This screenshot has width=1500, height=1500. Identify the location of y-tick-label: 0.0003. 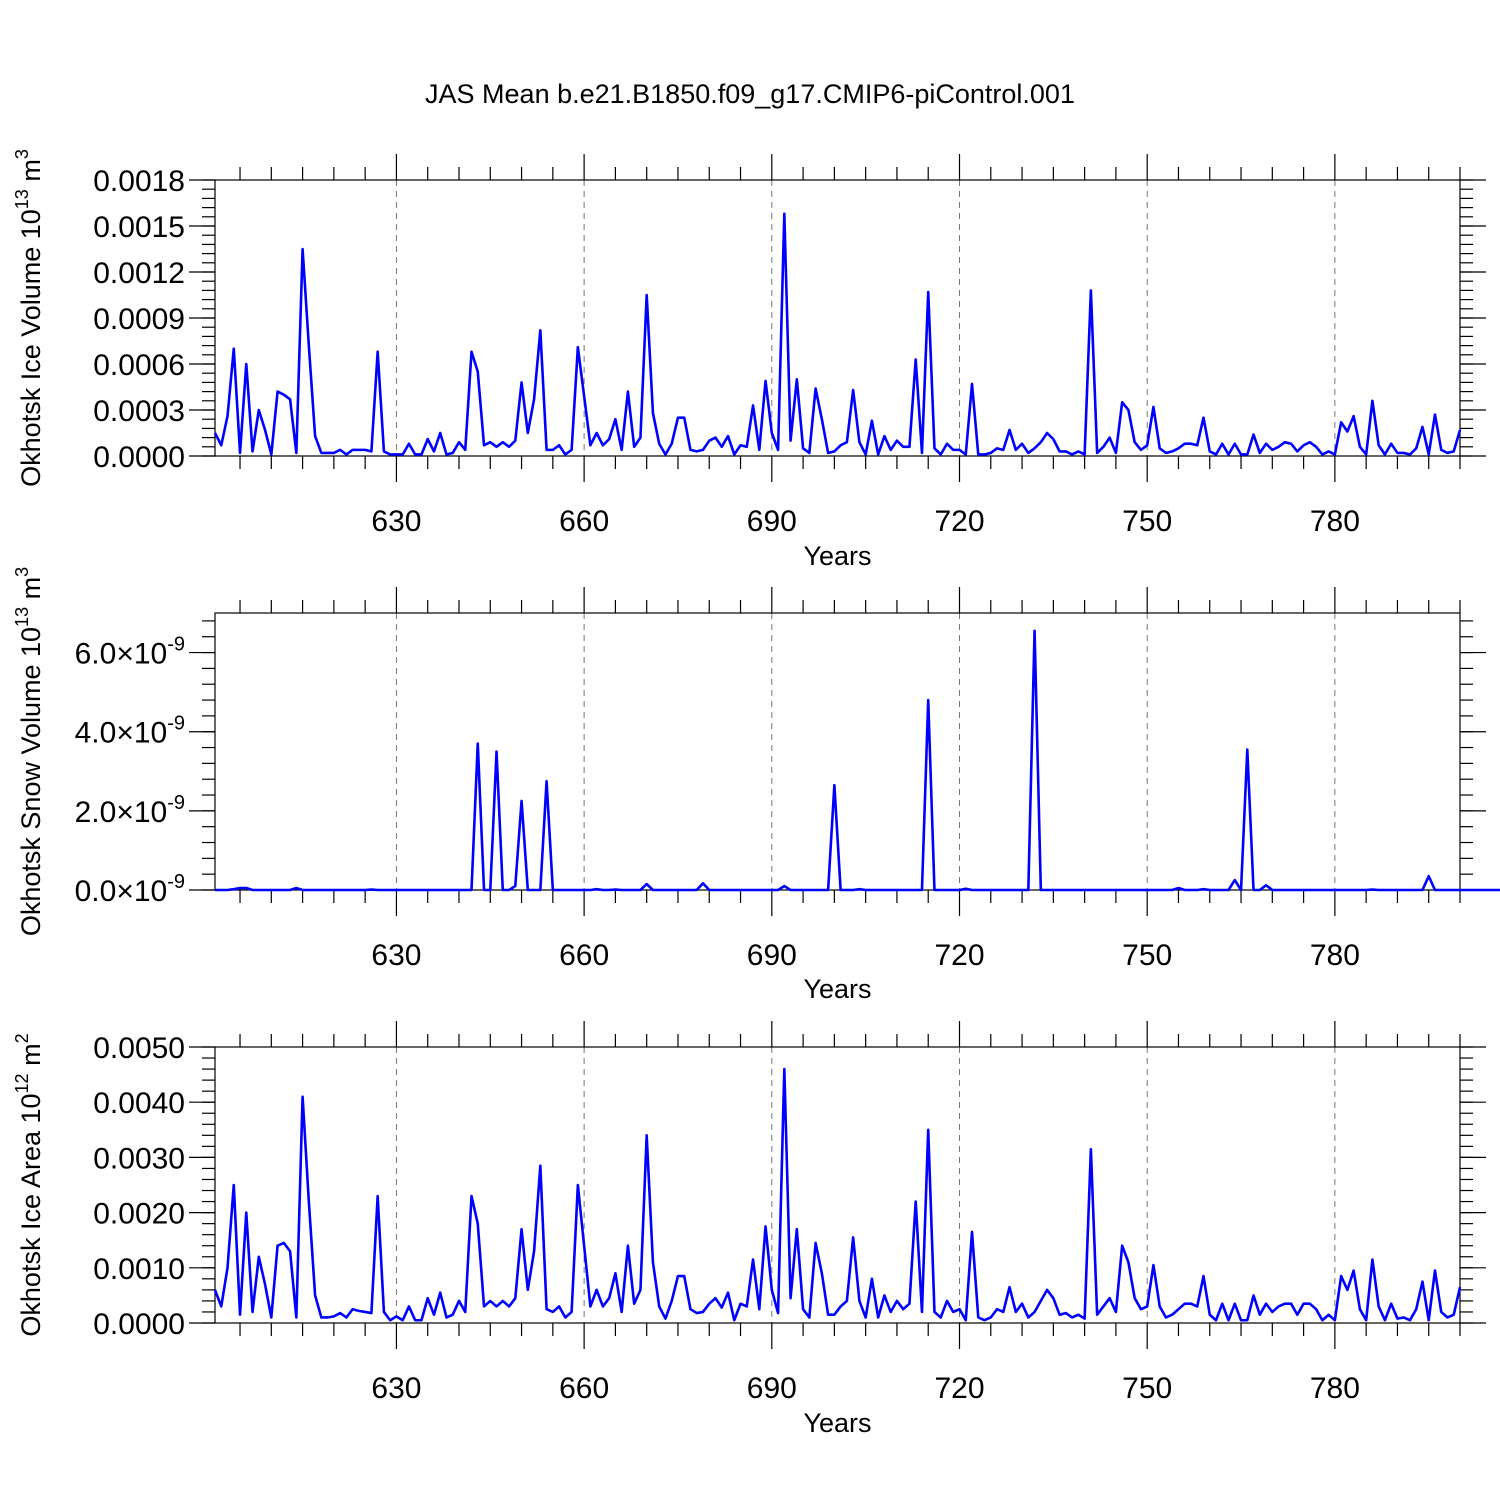
(139, 411).